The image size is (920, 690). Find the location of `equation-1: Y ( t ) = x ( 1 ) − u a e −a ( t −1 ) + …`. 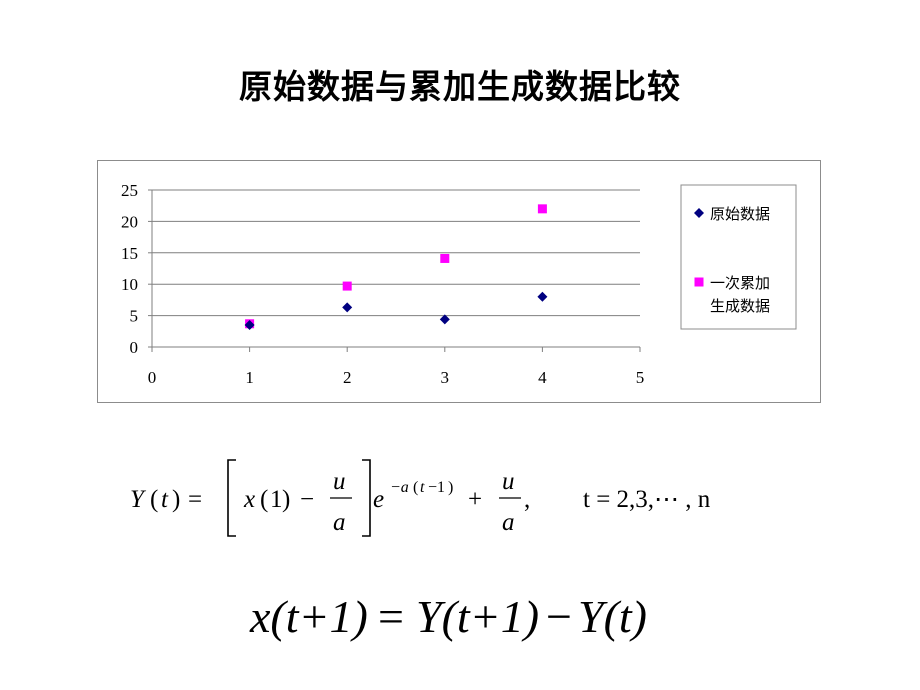

equation-1: Y ( t ) = x ( 1 ) − u a e −a ( t −1 ) + … is located at coordinates (420, 498).